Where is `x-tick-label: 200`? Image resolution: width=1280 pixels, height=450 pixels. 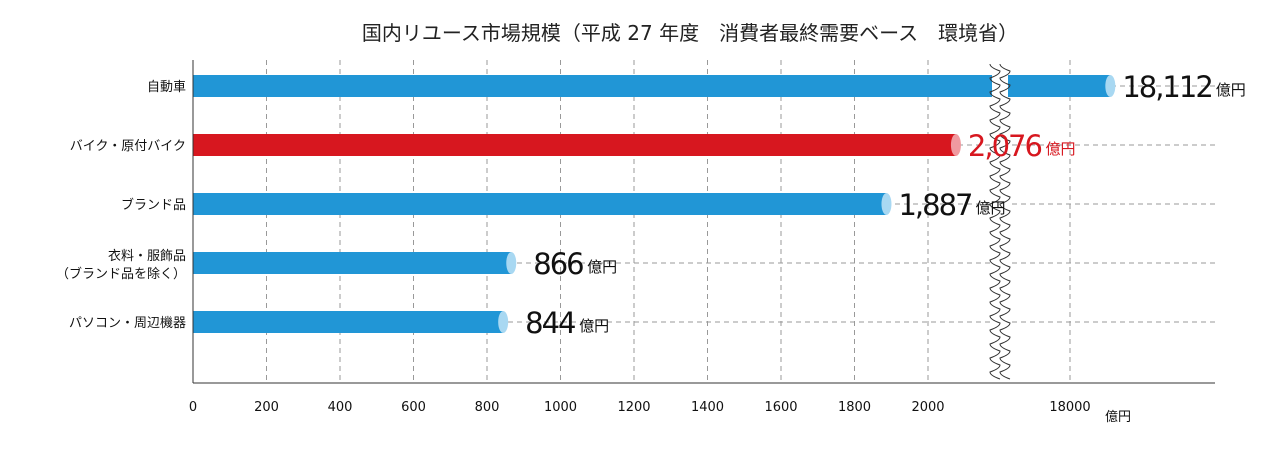
x-tick-label: 200 is located at coordinates (266, 407).